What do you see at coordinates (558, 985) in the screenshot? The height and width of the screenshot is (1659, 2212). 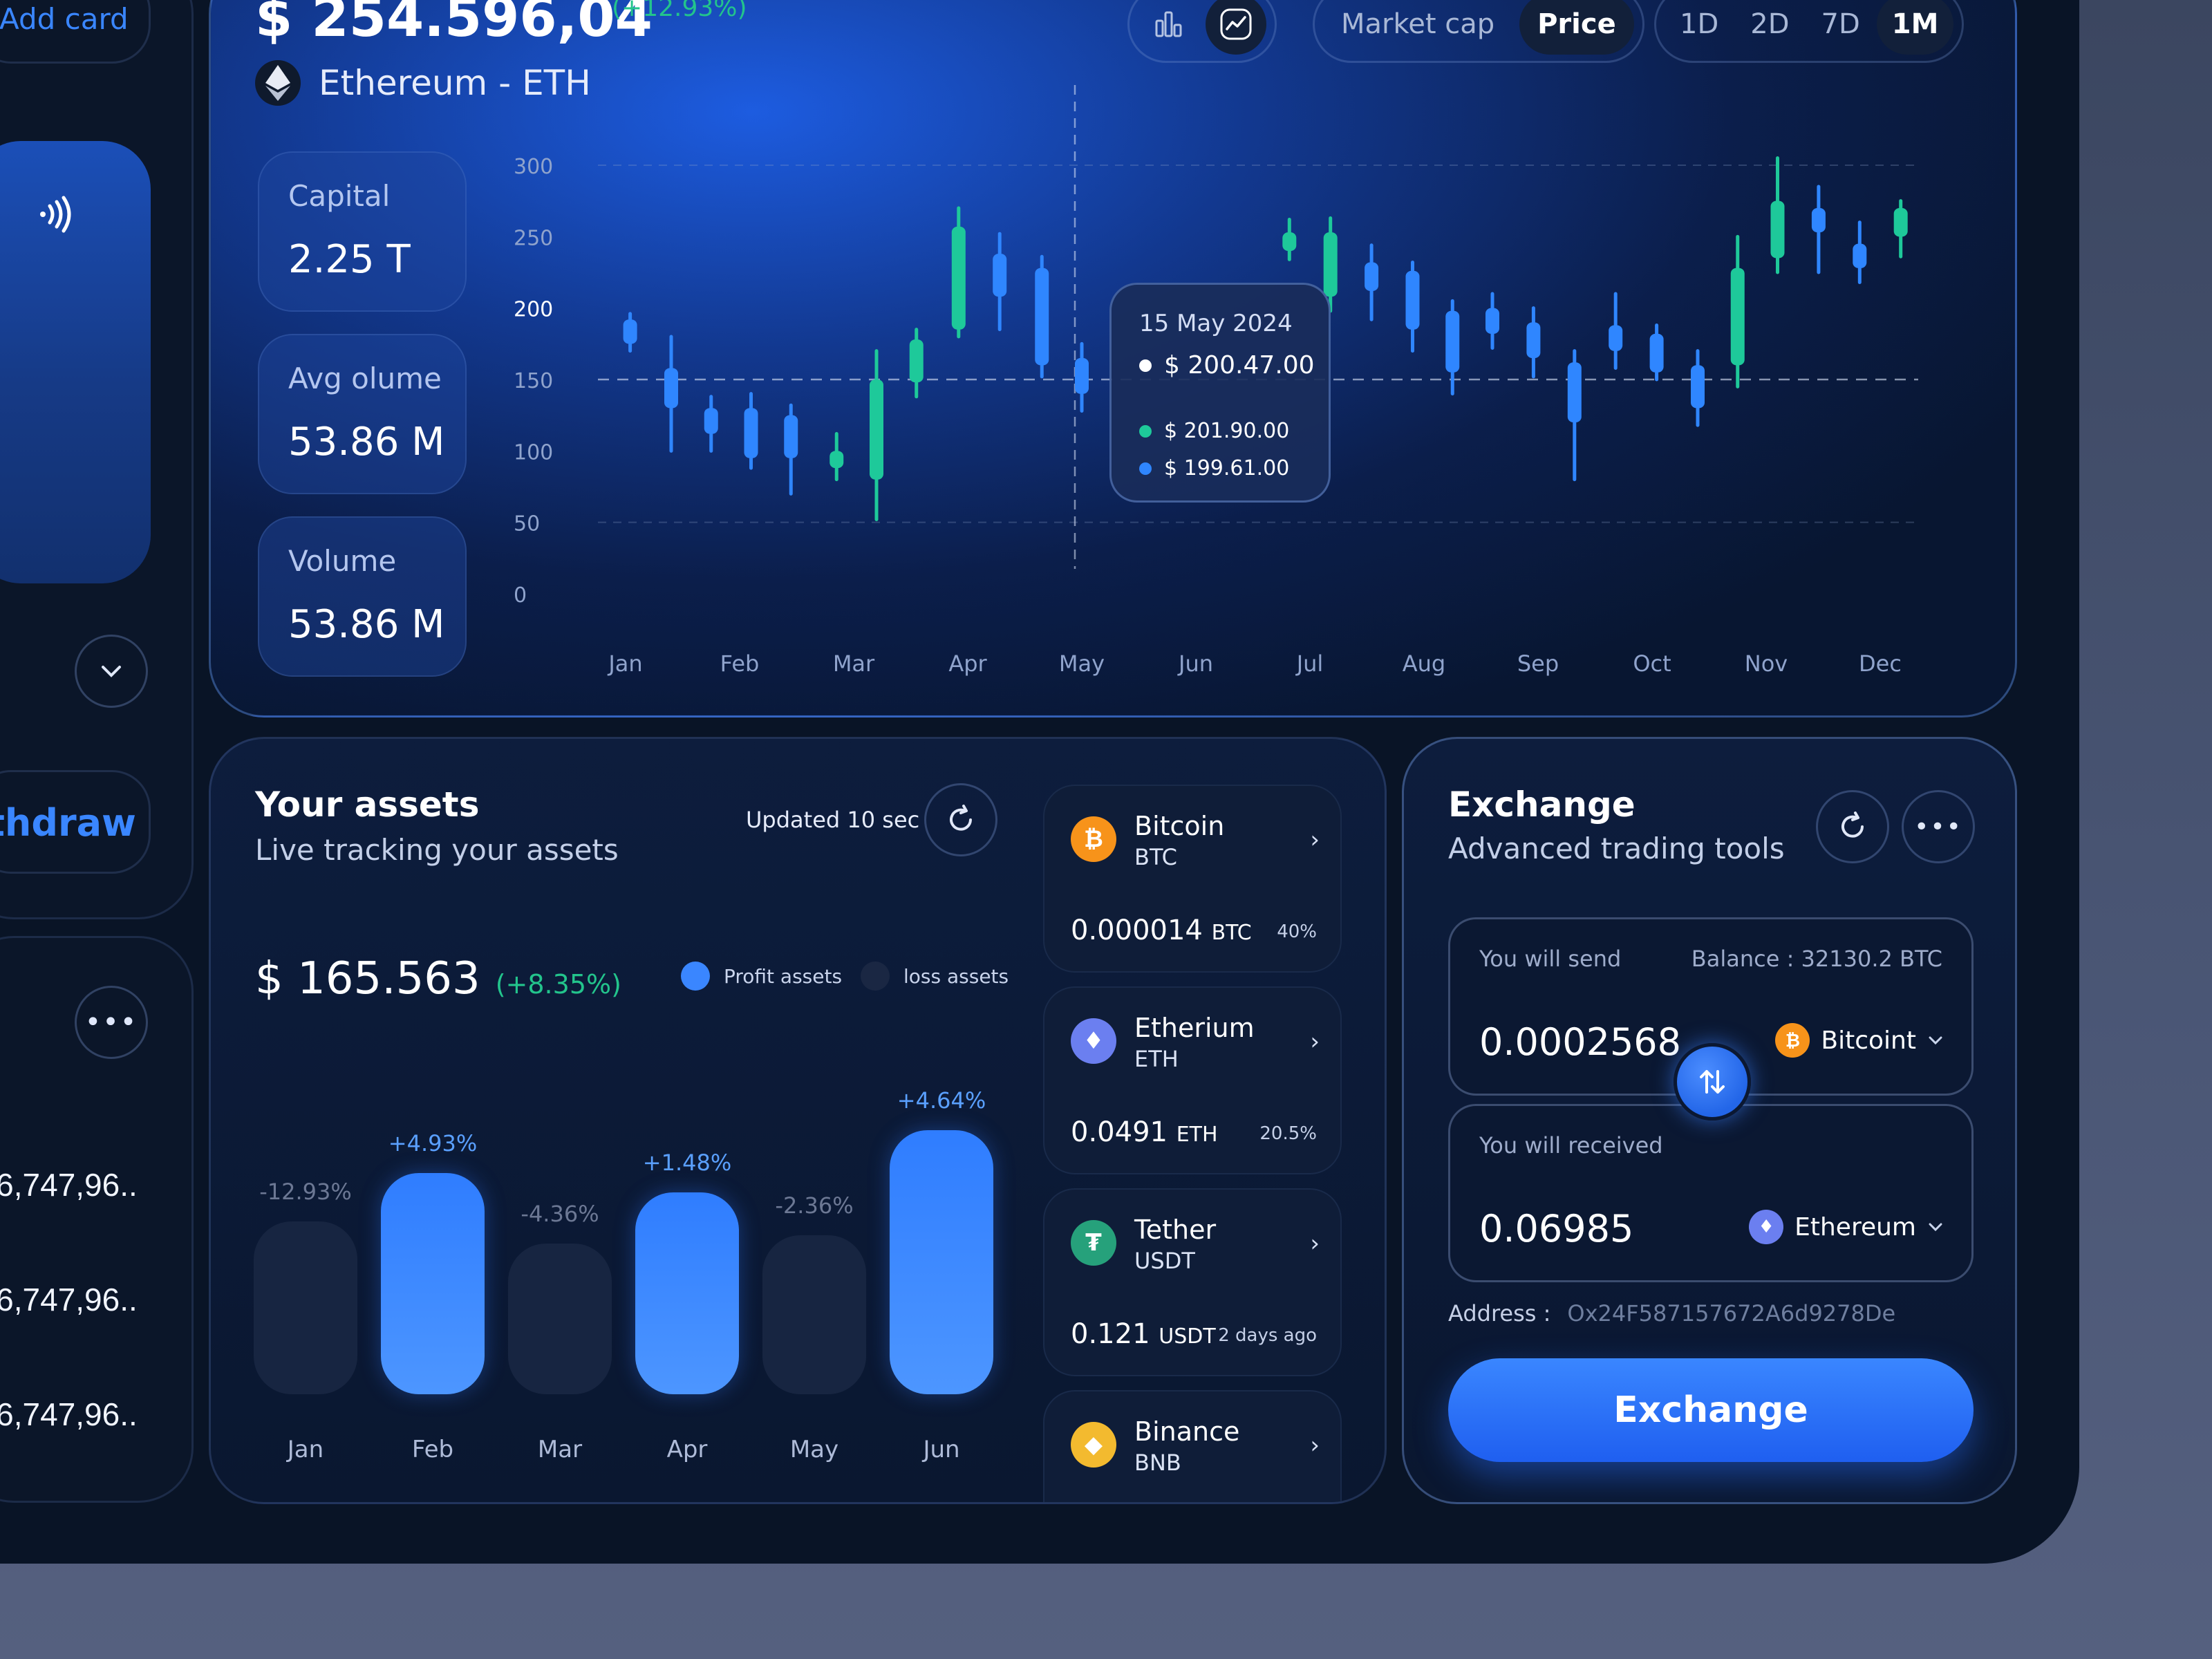 I see `assets-total-change: (+8.35%)` at bounding box center [558, 985].